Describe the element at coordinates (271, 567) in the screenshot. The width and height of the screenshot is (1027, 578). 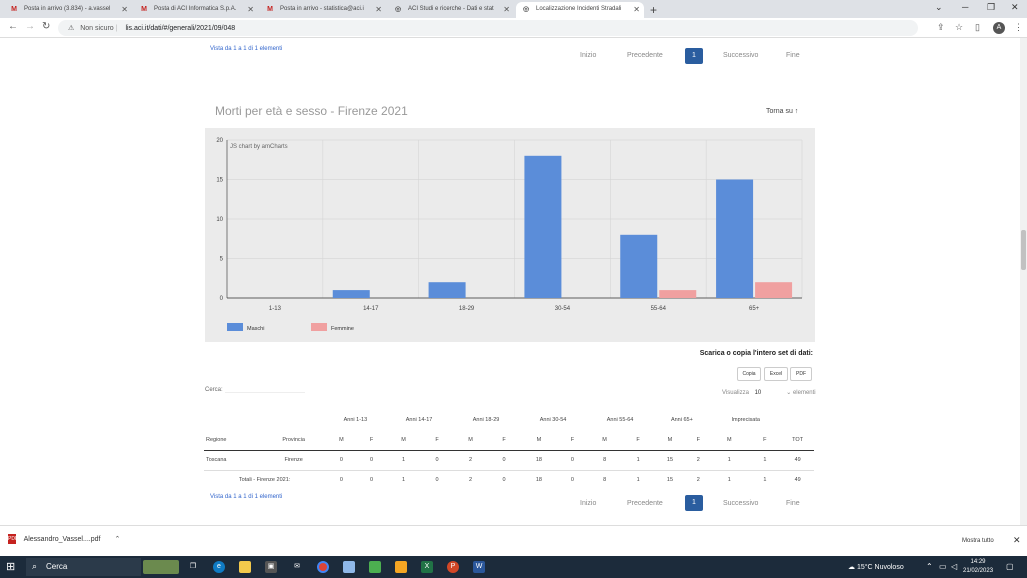
I see `store-icon: ▣` at that location.